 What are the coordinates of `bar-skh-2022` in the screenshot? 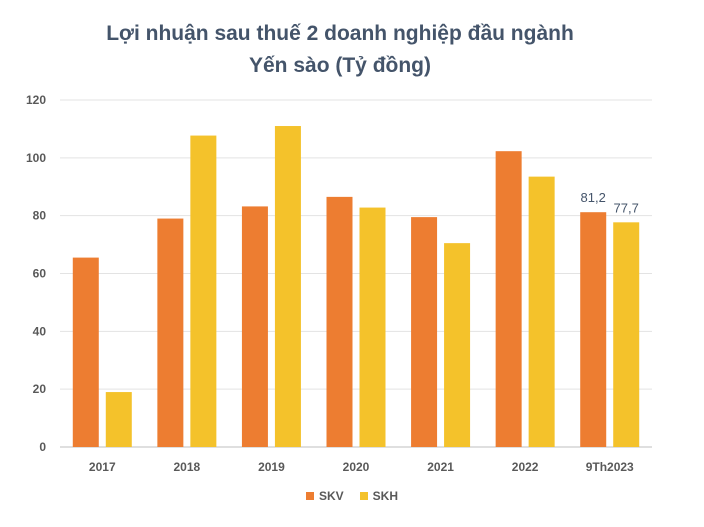 It's located at (541, 312).